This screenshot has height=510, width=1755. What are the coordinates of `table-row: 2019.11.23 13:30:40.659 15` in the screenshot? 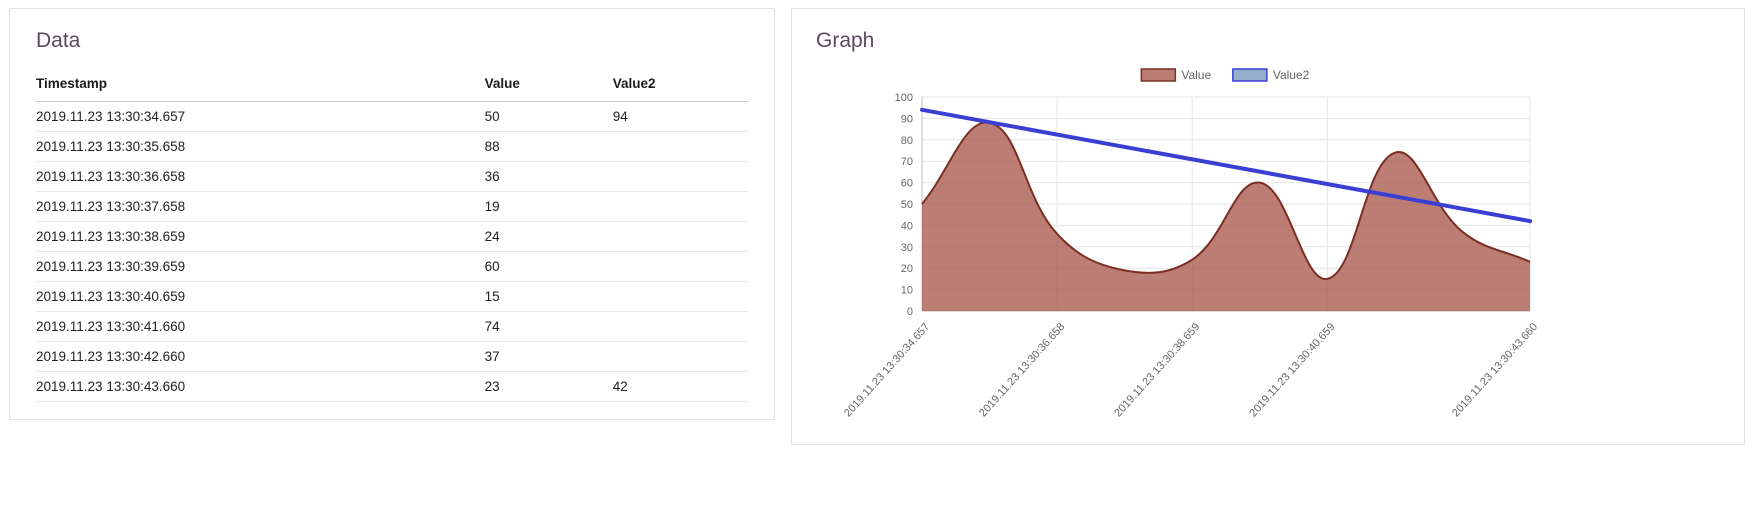 It's located at (392, 296).